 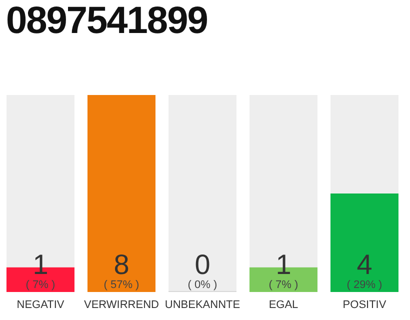 I want to click on data-label: 4 ( 29% ), so click(x=364, y=270).